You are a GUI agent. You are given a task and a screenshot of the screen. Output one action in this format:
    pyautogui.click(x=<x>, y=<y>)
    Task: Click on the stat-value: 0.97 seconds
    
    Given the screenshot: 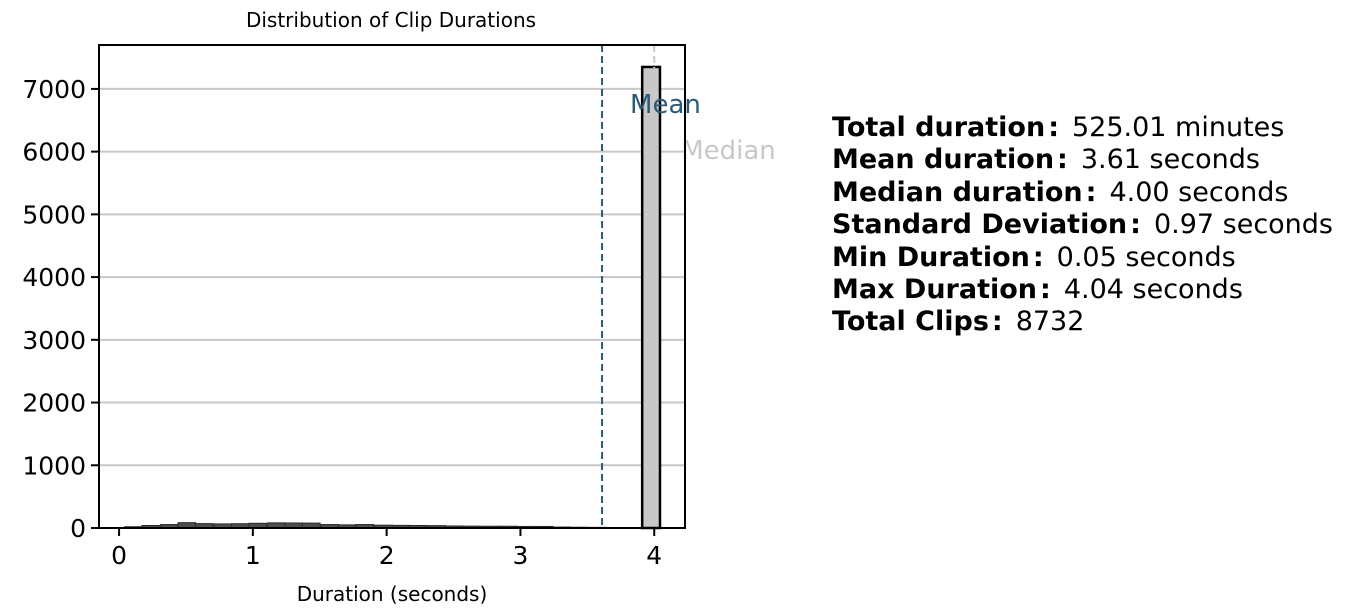 What is the action you would take?
    pyautogui.click(x=1243, y=225)
    